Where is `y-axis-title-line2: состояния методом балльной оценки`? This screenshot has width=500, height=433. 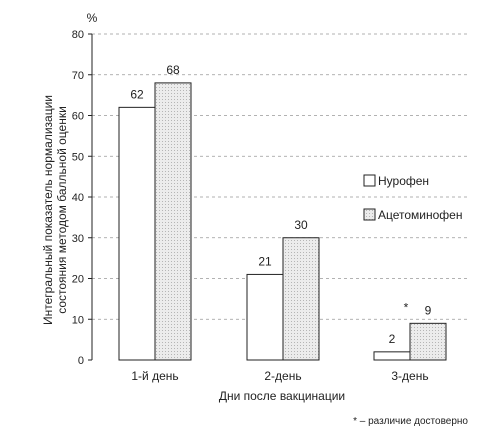 y-axis-title-line2: состояния методом балльной оценки is located at coordinates (62, 210).